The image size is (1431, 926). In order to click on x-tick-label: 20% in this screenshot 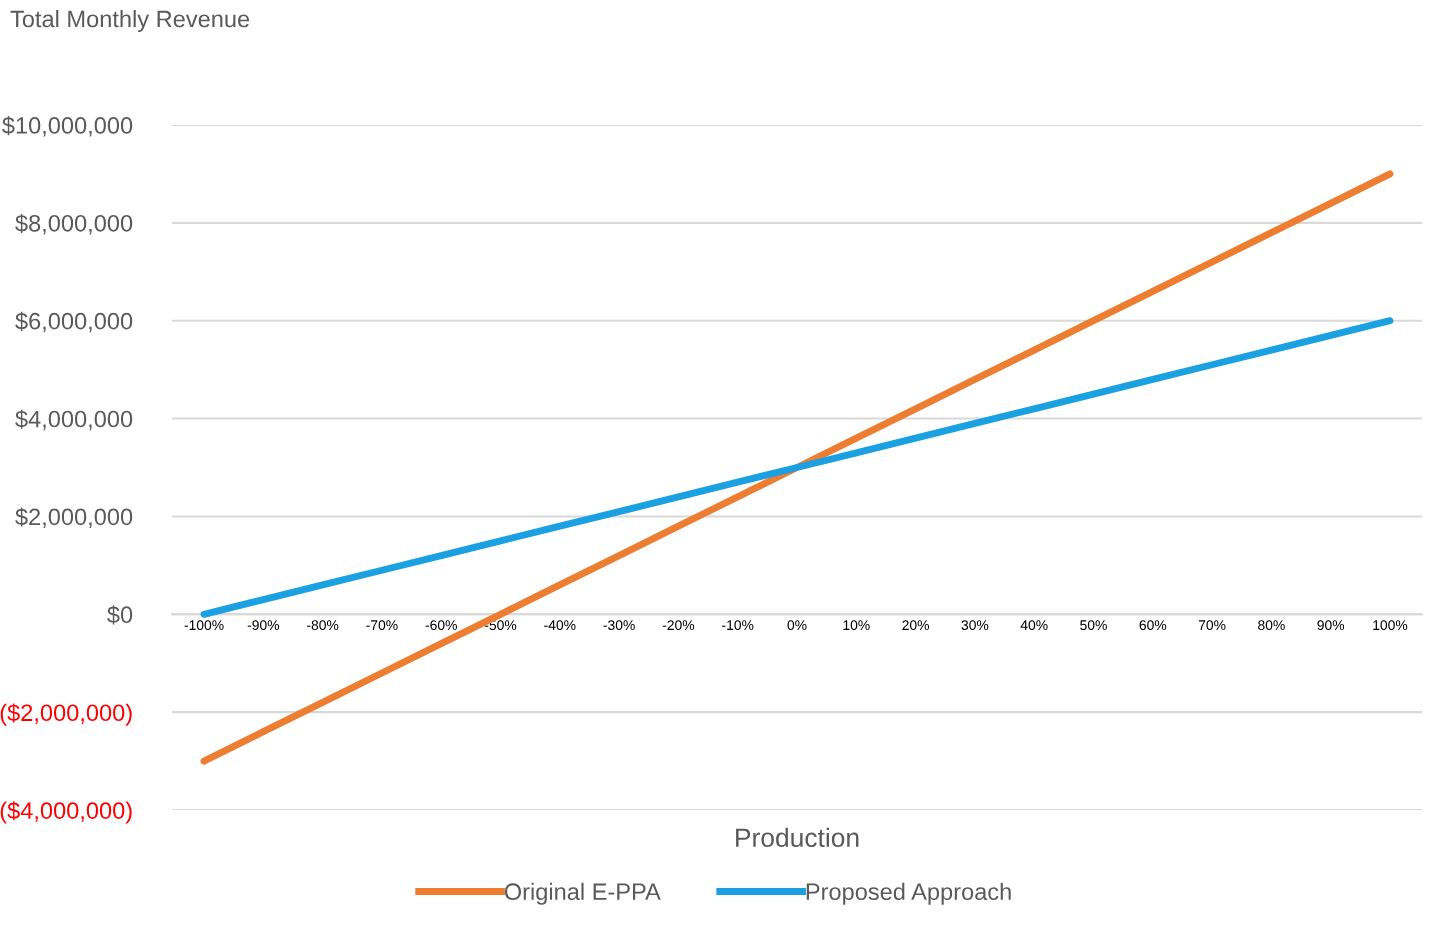, I will do `click(915, 625)`.